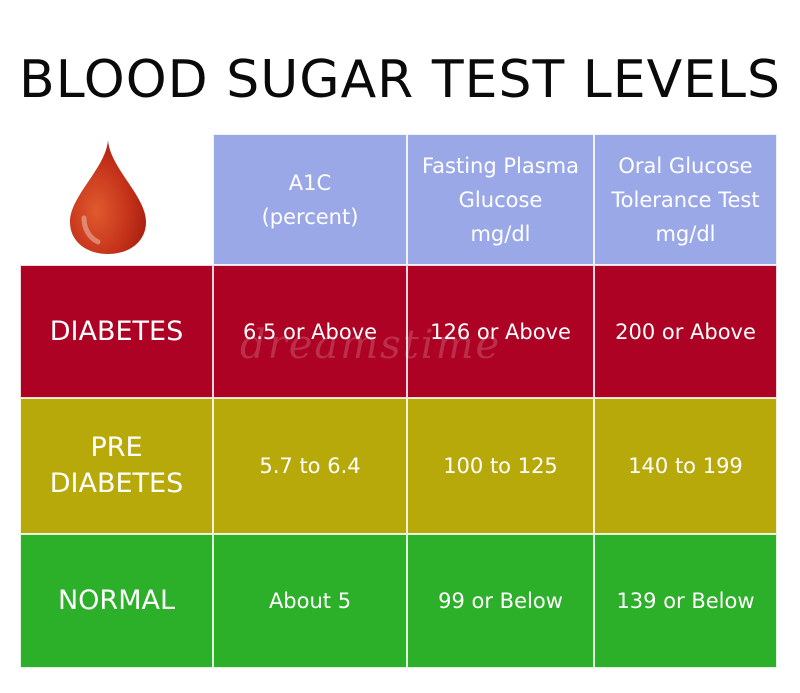 The image size is (800, 693). Describe the element at coordinates (310, 216) in the screenshot. I see `header-a1c-line2: (percent)` at that location.